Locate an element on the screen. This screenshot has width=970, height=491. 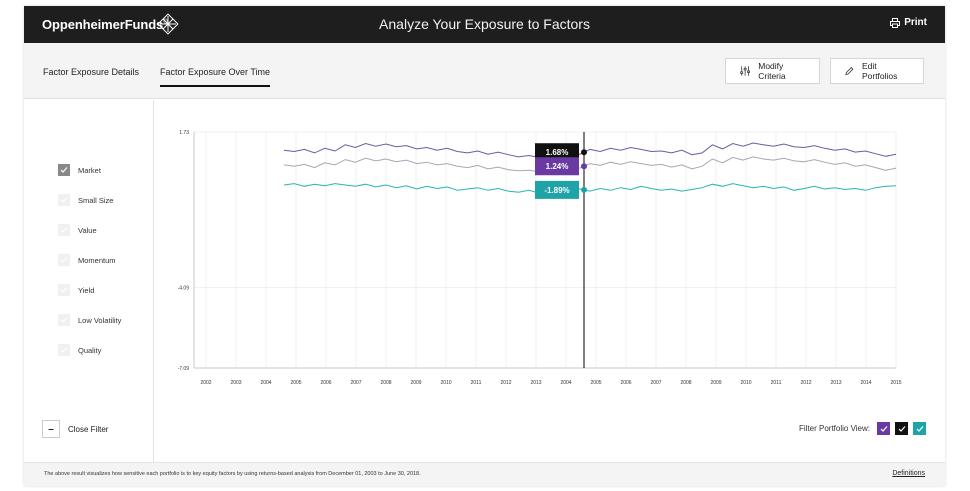
edit-portfolios-button: Edit Portfolios is located at coordinates (877, 71).